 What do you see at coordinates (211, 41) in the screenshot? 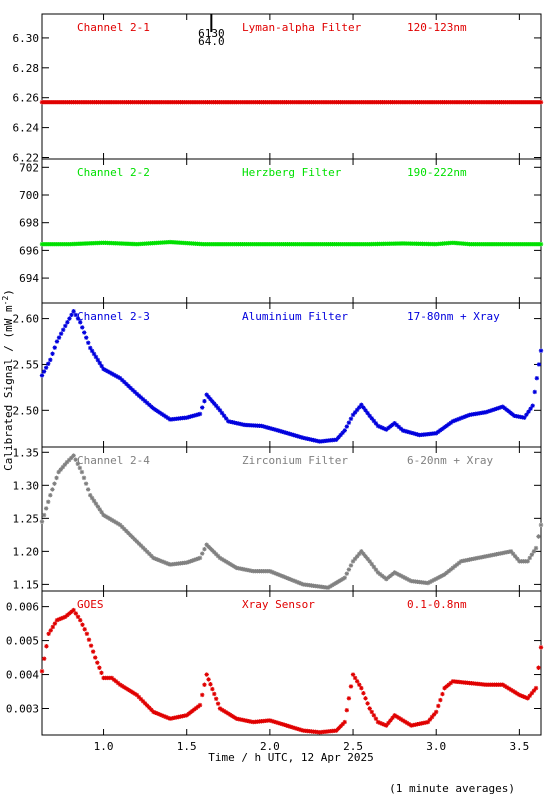
I see `event-marker-label: 64.0` at bounding box center [211, 41].